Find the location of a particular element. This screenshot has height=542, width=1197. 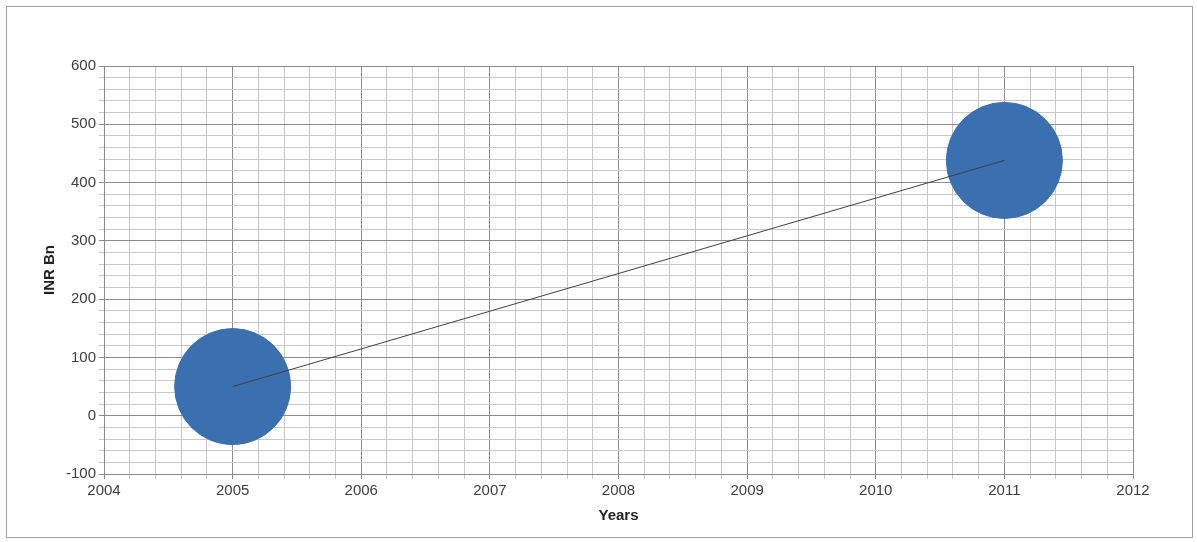

y-tick-label: 400 is located at coordinates (83, 181).